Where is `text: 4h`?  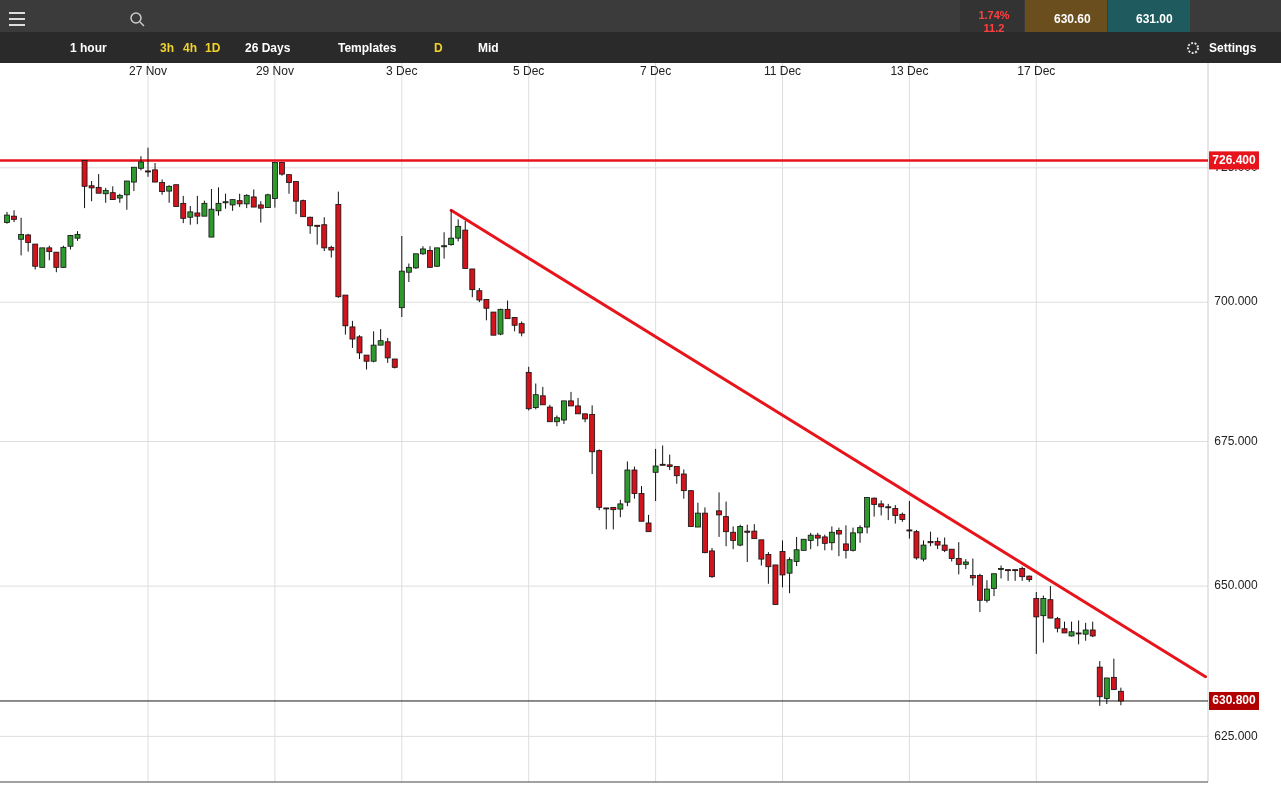
text: 4h is located at coordinates (190, 48).